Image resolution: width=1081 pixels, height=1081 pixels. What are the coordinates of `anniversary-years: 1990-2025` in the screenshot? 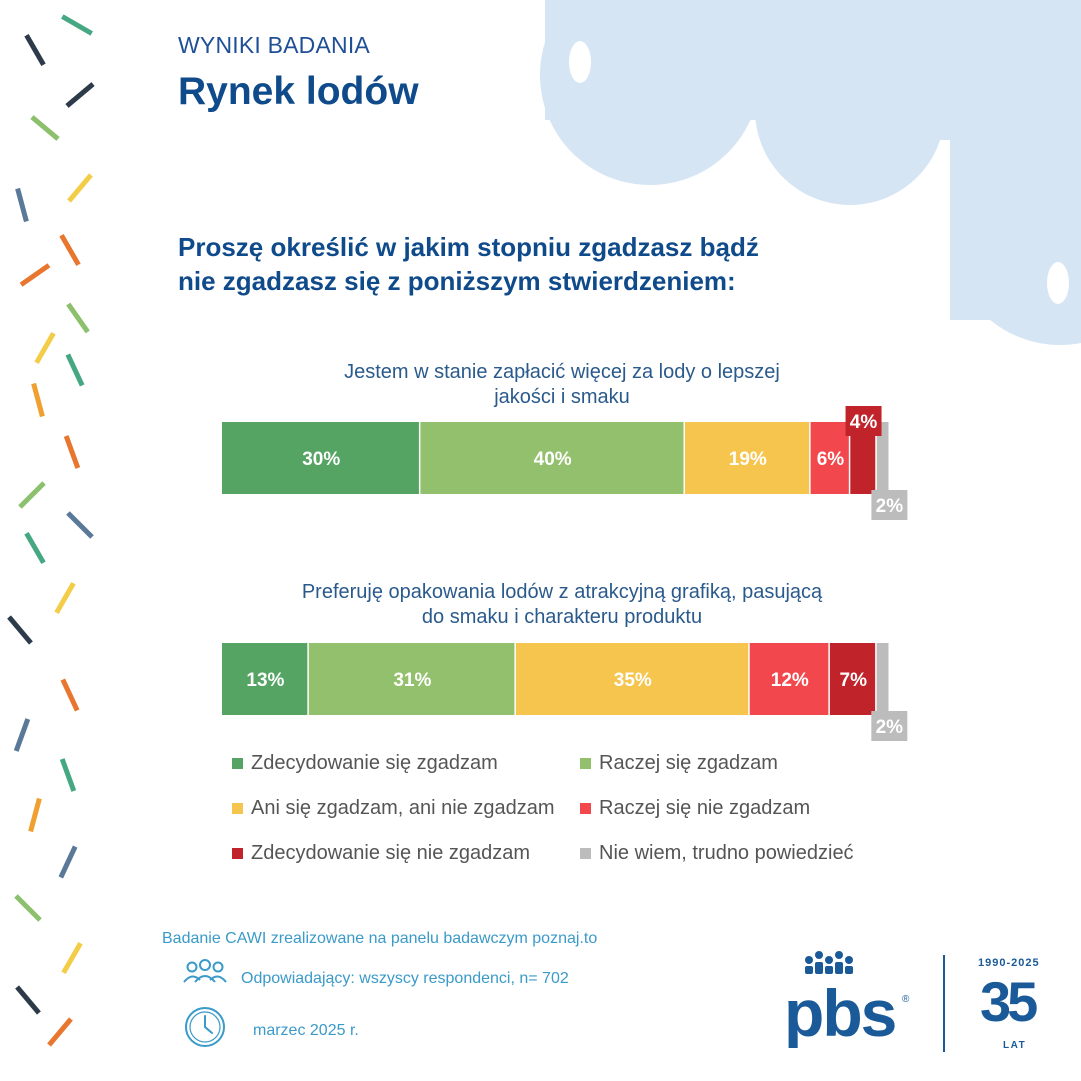 It's located at (1009, 963).